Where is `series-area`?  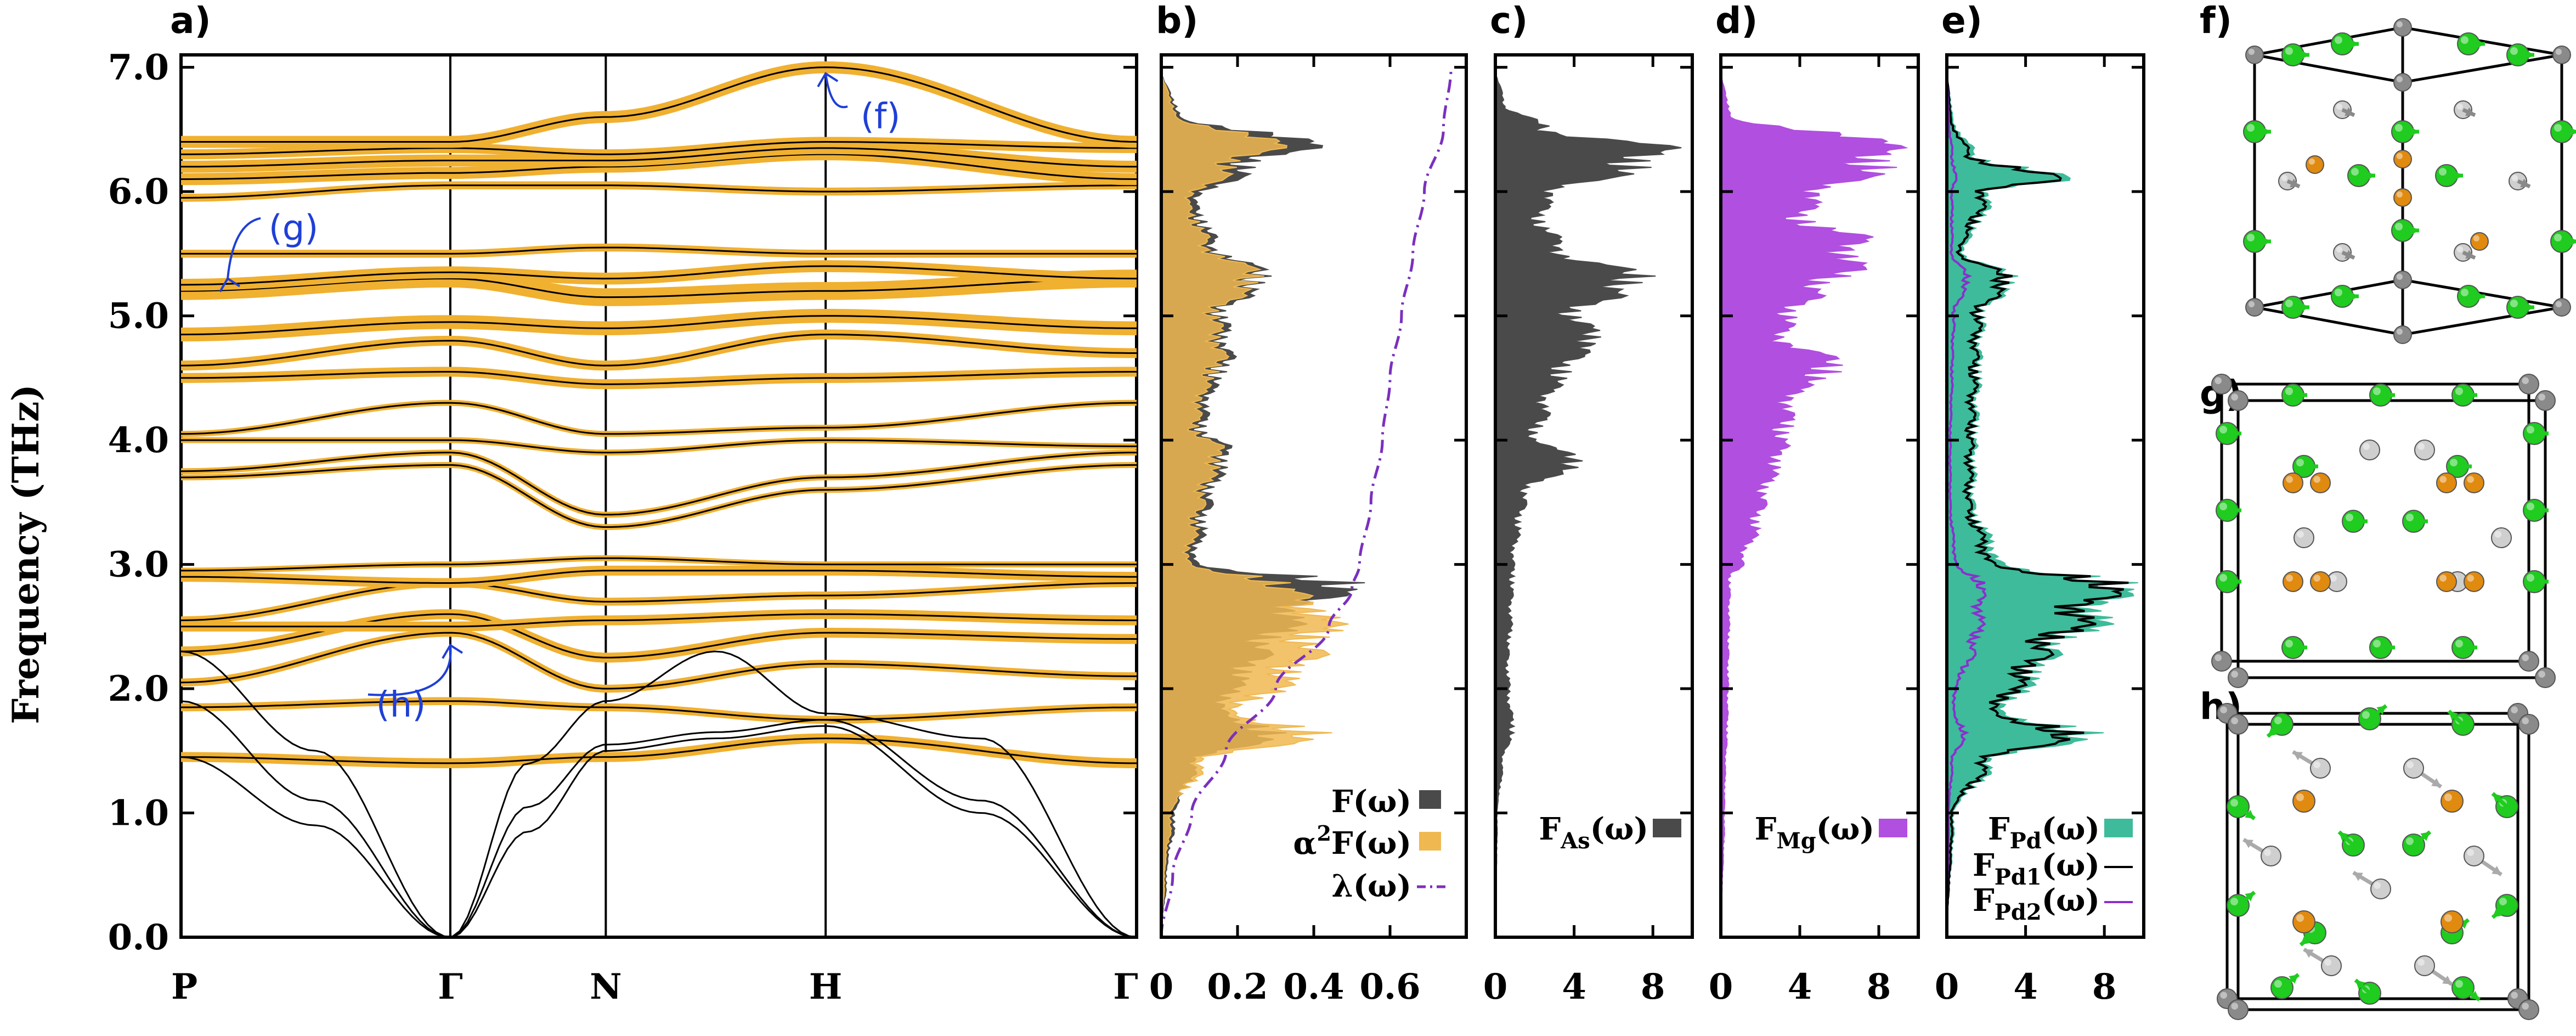 series-area is located at coordinates (1588, 502).